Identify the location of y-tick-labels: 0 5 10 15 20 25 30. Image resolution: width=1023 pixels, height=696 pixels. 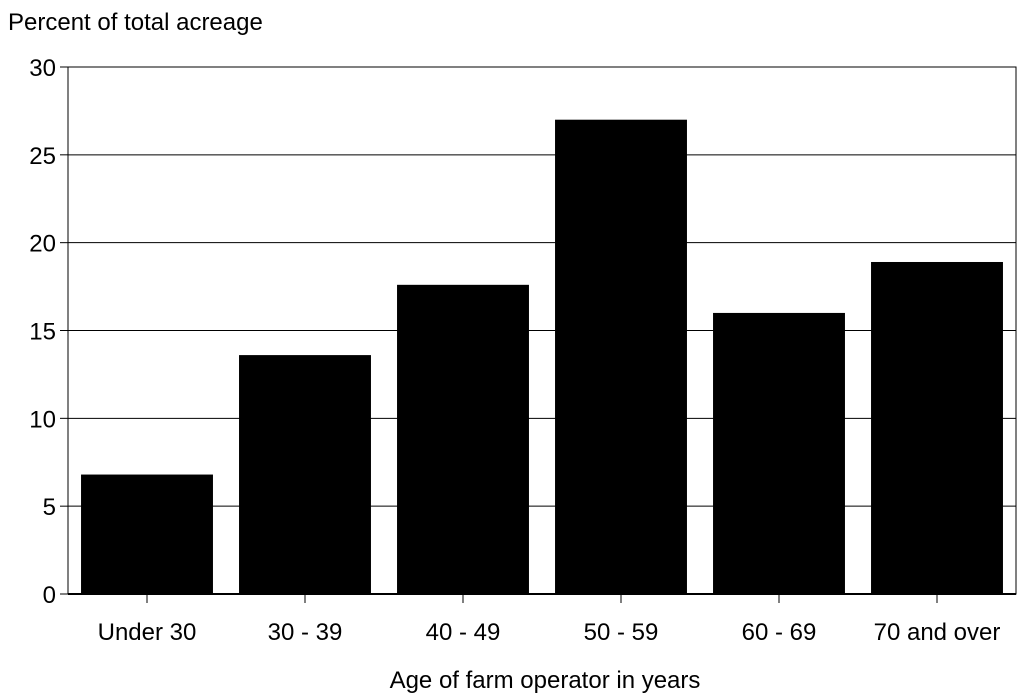
(42, 332).